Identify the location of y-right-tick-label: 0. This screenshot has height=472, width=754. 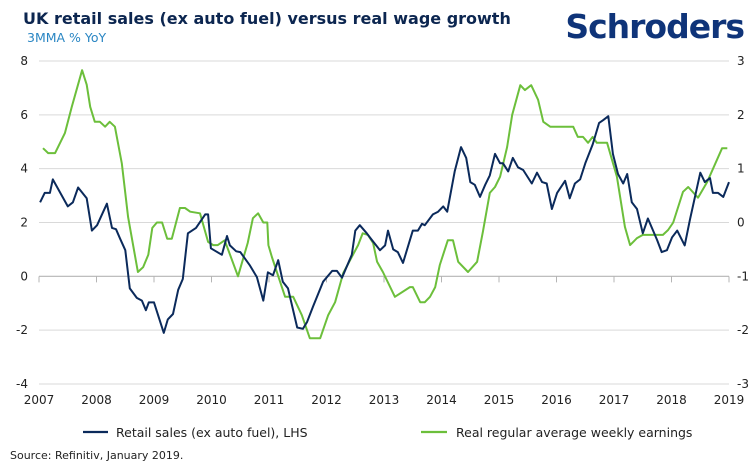
(741, 223).